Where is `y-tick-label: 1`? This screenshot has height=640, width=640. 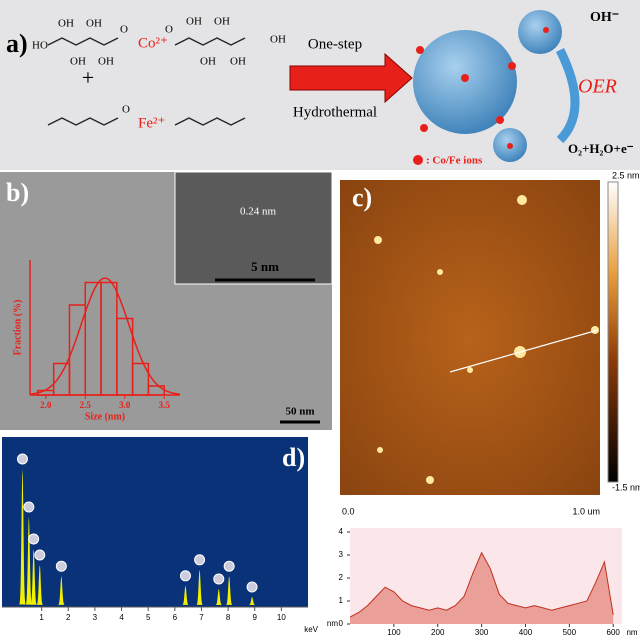 y-tick-label: 1 is located at coordinates (341, 600).